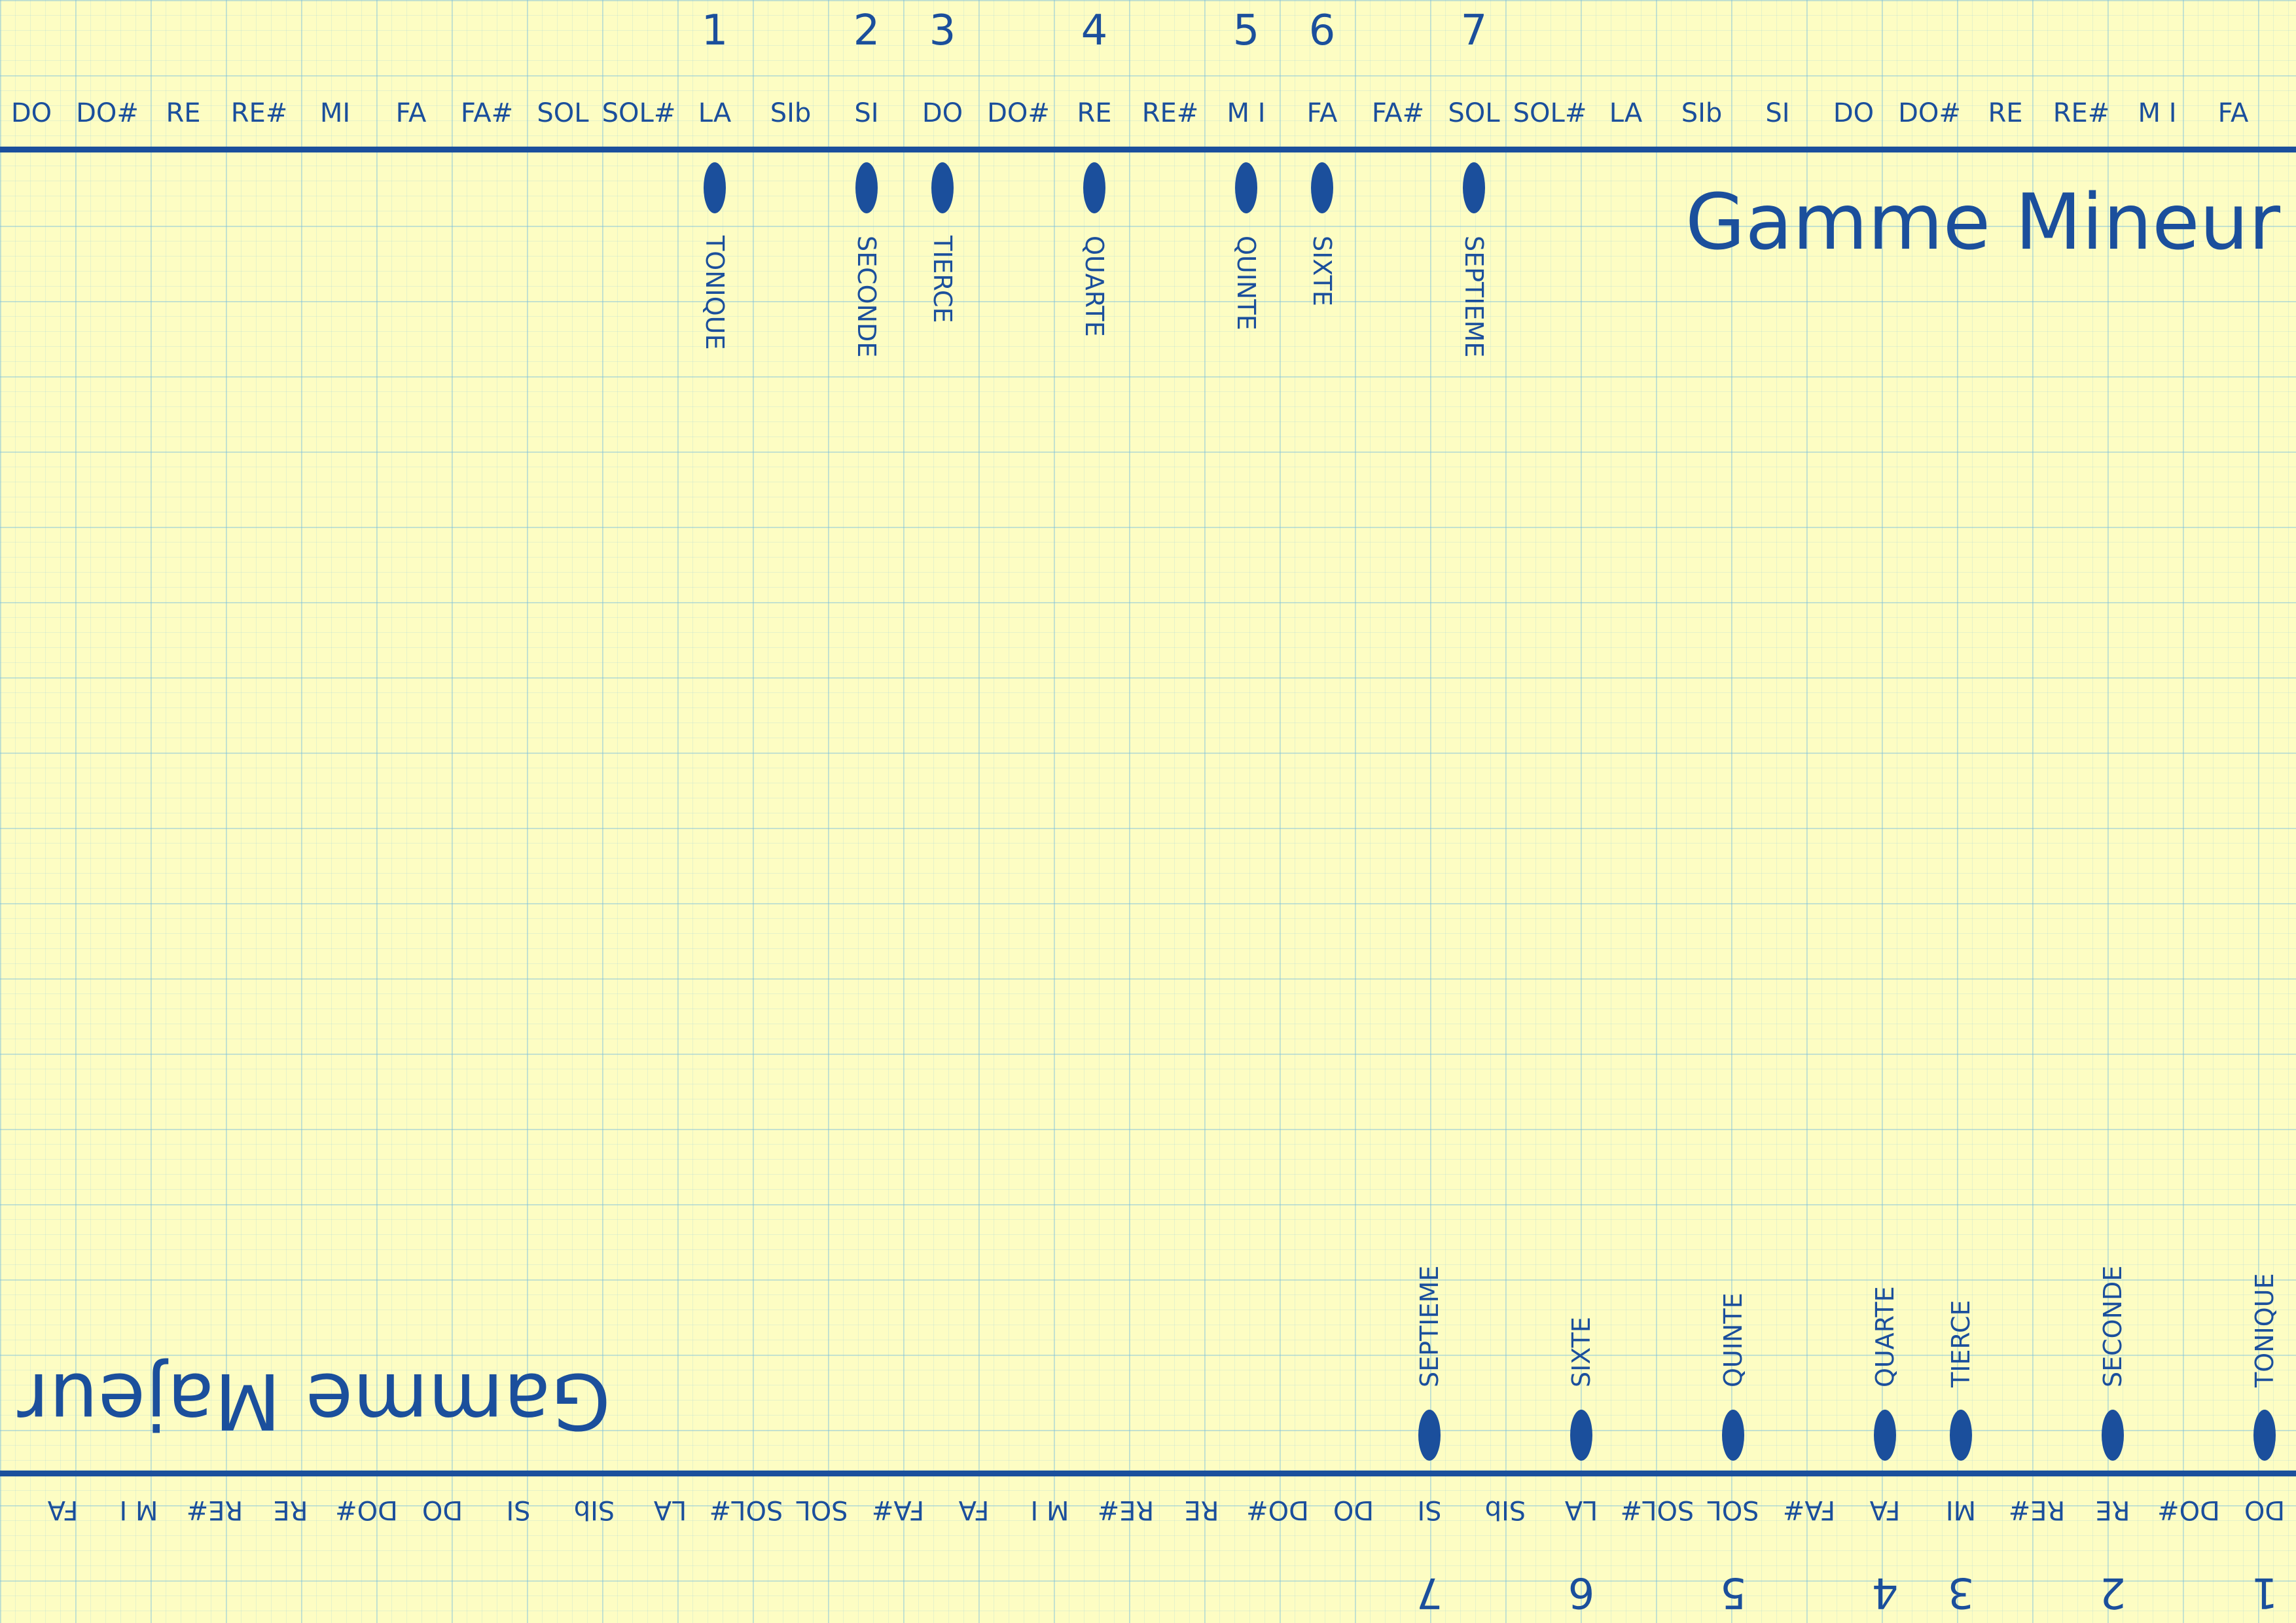 The width and height of the screenshot is (2296, 1623). What do you see at coordinates (2264, 1592) in the screenshot?
I see `major-degree-number: 1` at bounding box center [2264, 1592].